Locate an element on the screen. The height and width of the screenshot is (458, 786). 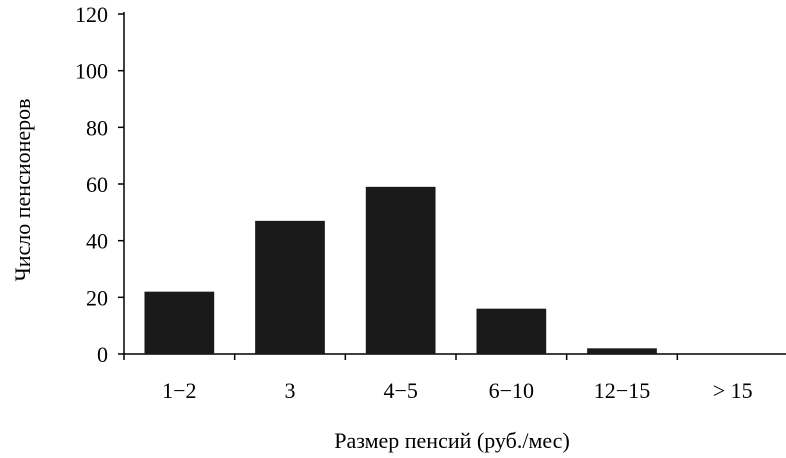
y-axis: 0 20 40 60 80 100 120 is located at coordinates (100, 184).